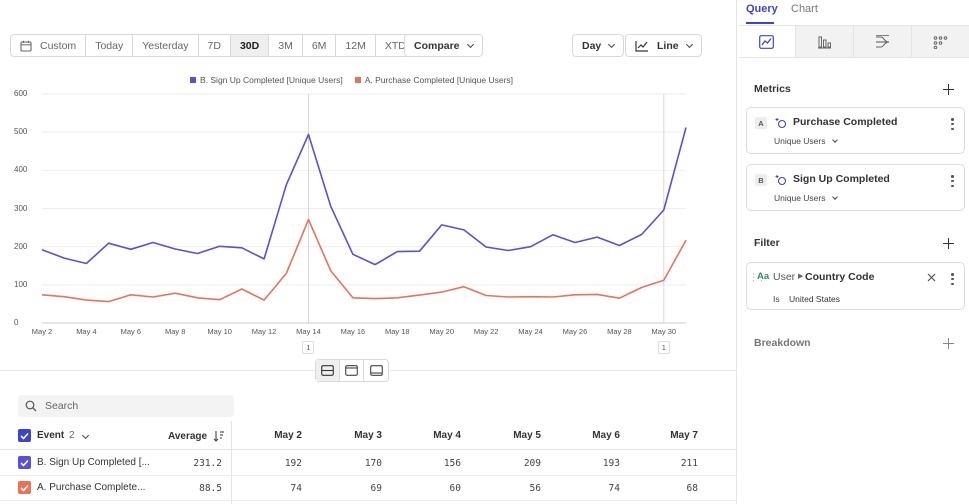 This screenshot has height=504, width=969. I want to click on metric-card-a: A Purchase Completed Unique Users, so click(855, 130).